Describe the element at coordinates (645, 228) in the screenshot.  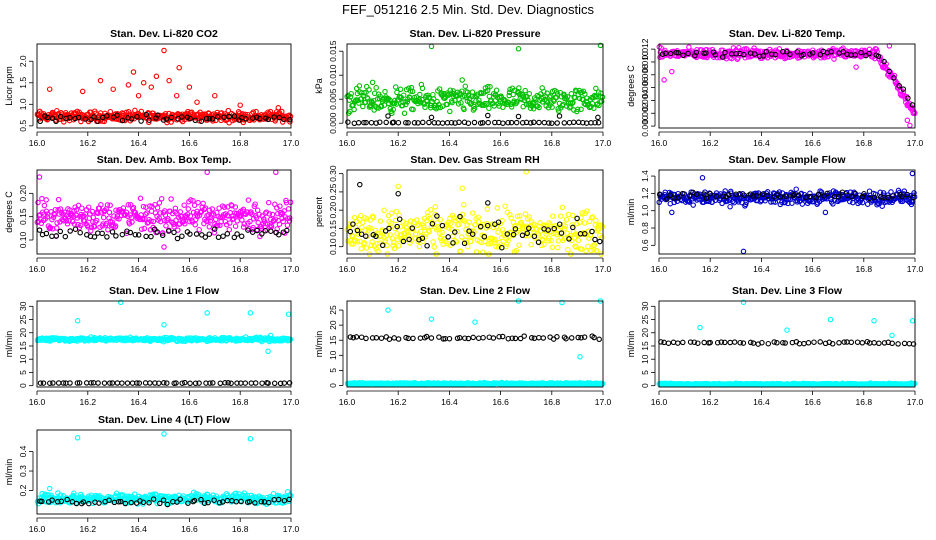
I see `y-tick-label: 0.8` at that location.